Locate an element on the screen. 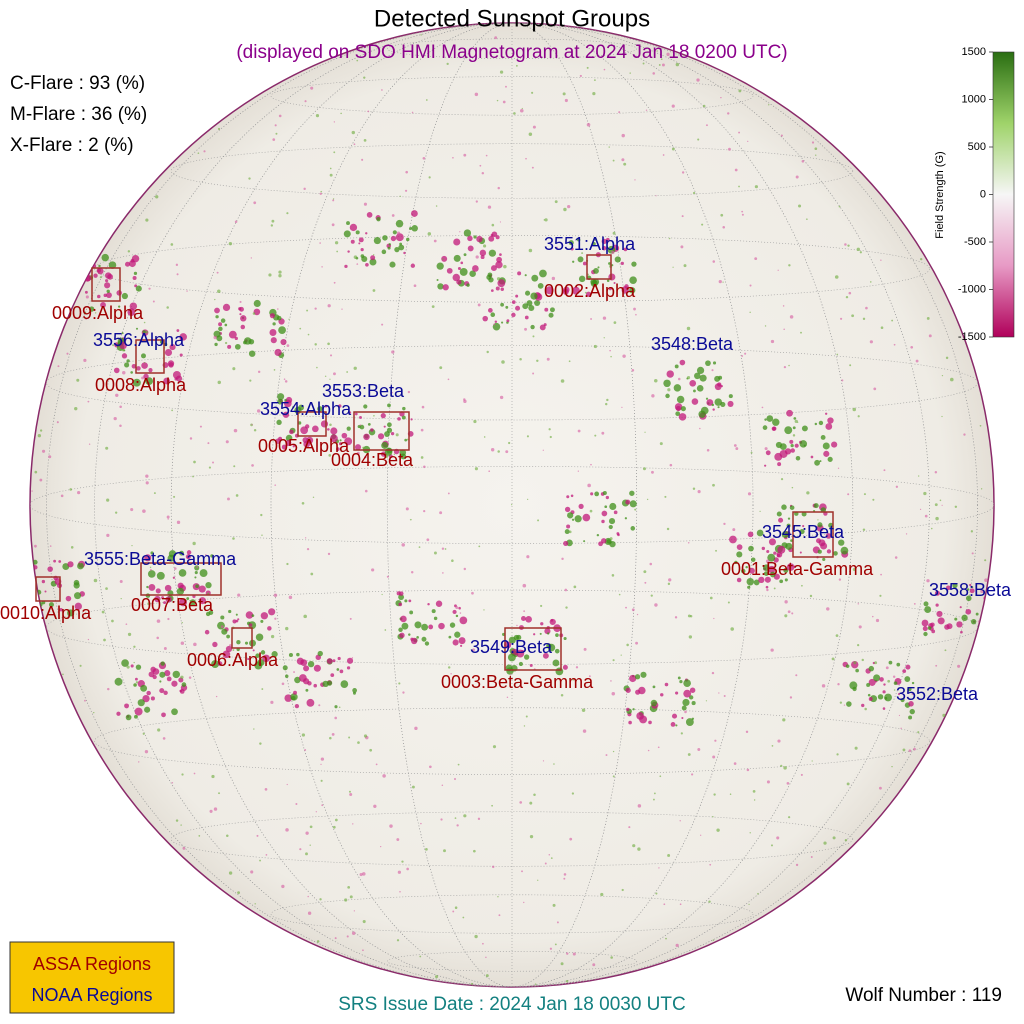 This screenshot has height=1024, width=1024. colorbar-scale is located at coordinates (1003, 194).